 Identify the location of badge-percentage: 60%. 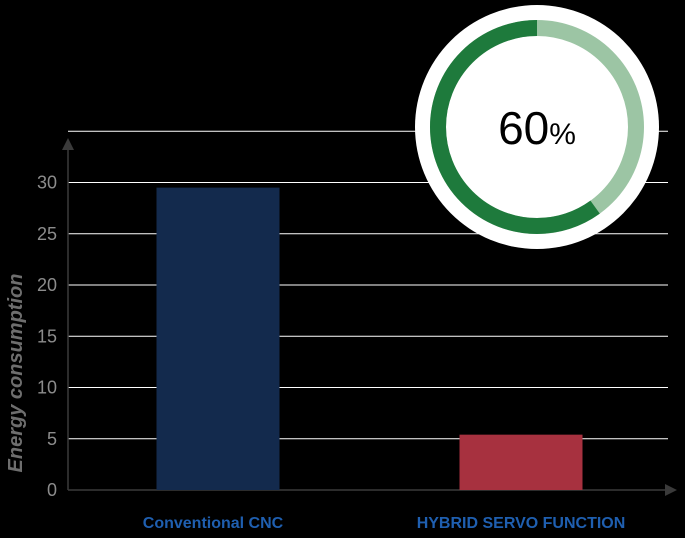
(537, 128).